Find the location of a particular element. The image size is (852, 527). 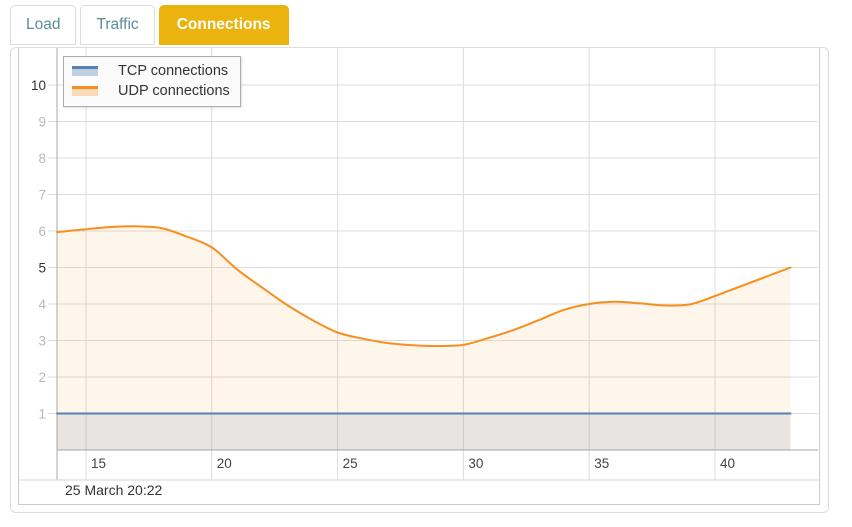

y-tick-label: 5 is located at coordinates (42, 268).